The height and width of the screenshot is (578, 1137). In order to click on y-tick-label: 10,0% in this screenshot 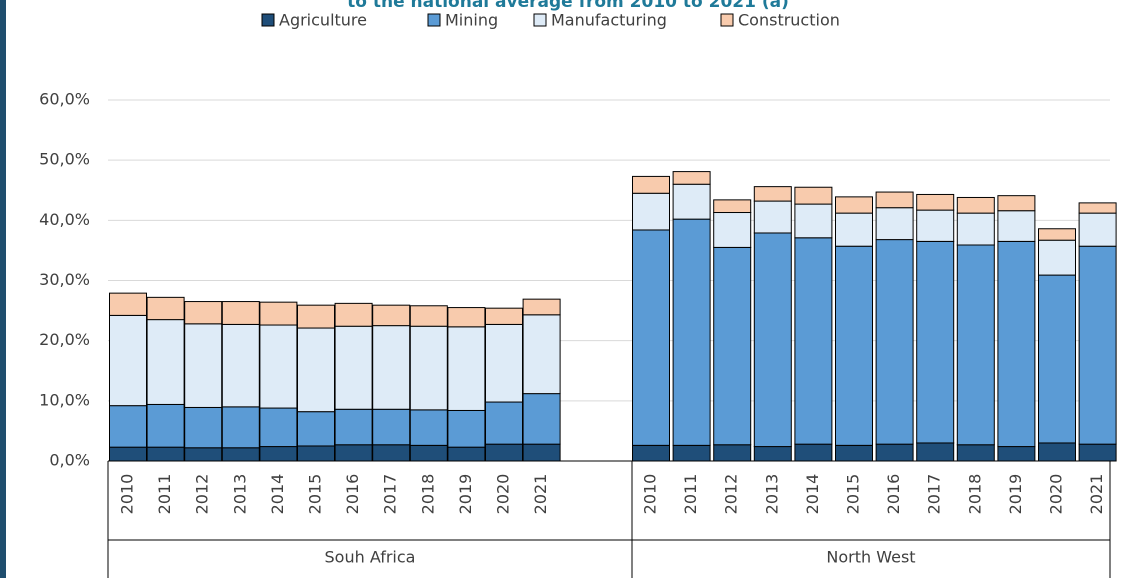, I will do `click(64, 399)`.